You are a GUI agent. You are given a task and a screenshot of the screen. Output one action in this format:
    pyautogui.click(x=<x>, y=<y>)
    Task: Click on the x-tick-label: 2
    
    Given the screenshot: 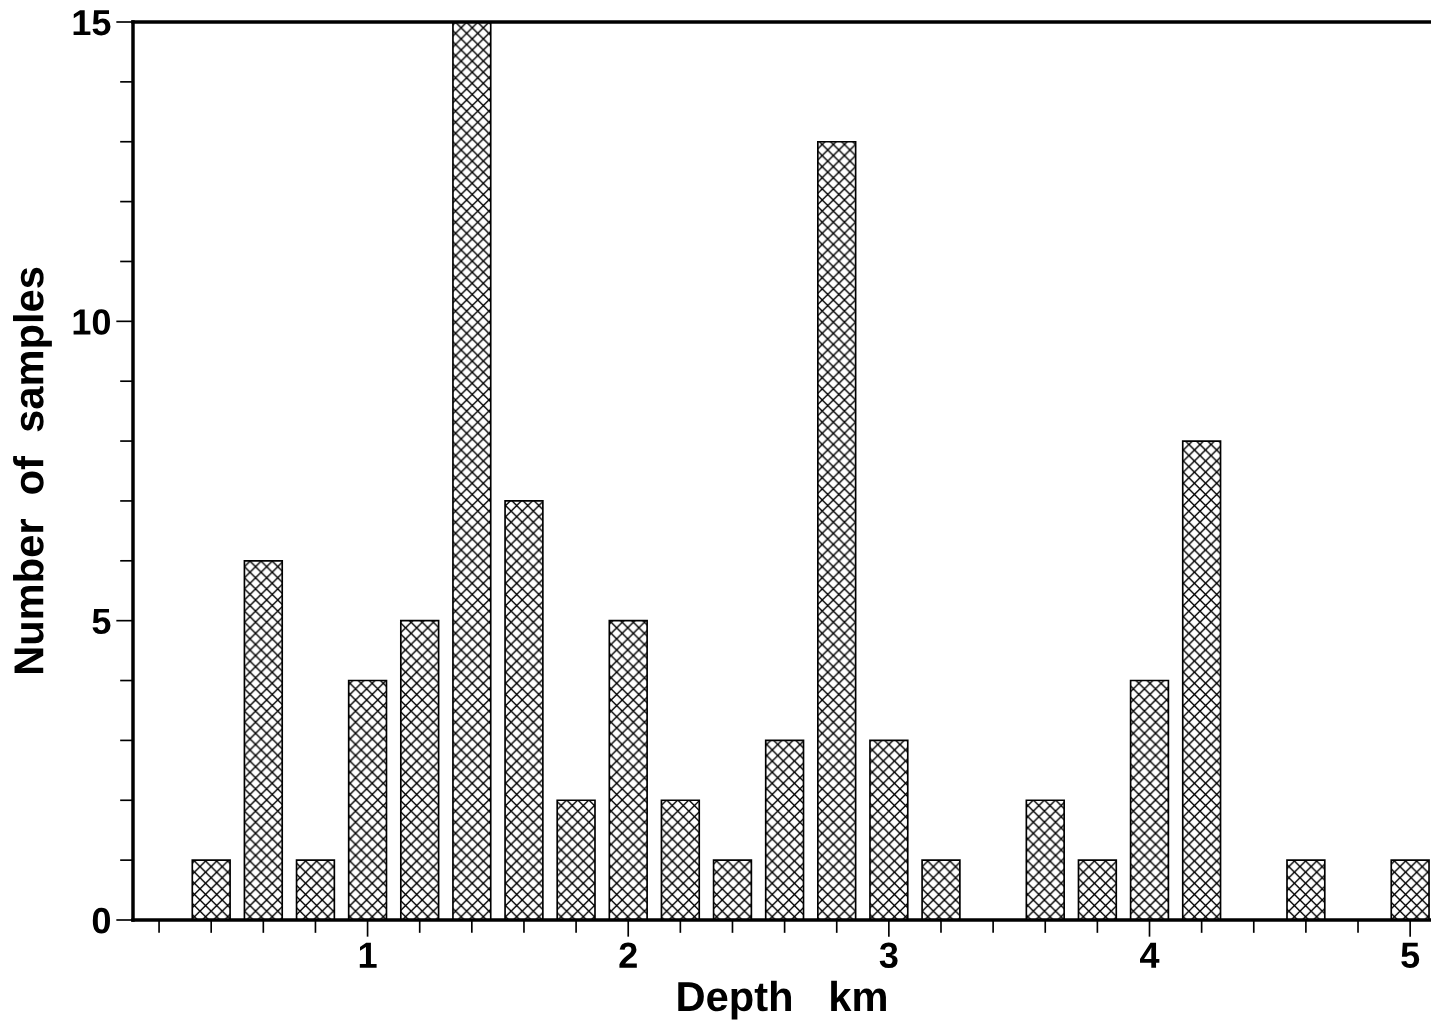 What is the action you would take?
    pyautogui.click(x=628, y=955)
    